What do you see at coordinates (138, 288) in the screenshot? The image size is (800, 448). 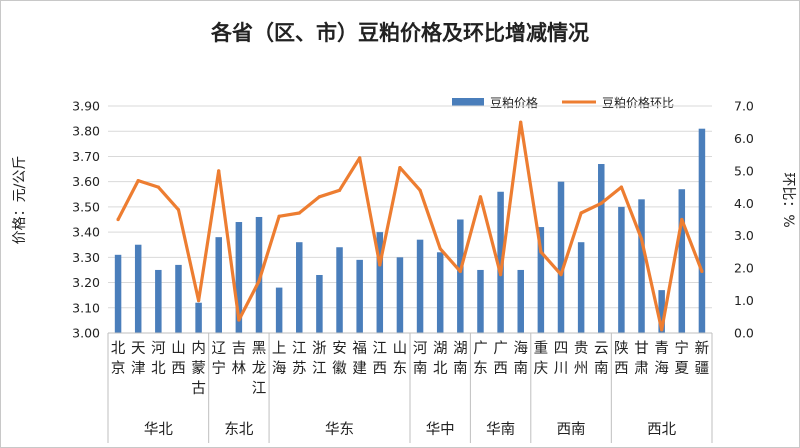 I see `bar-天津` at bounding box center [138, 288].